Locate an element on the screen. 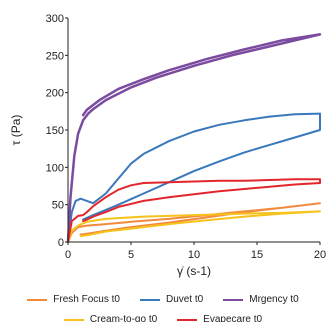 Image resolution: width=326 pixels, height=322 pixels. legend-item-duvet: Duvet t0 is located at coordinates (171, 299).